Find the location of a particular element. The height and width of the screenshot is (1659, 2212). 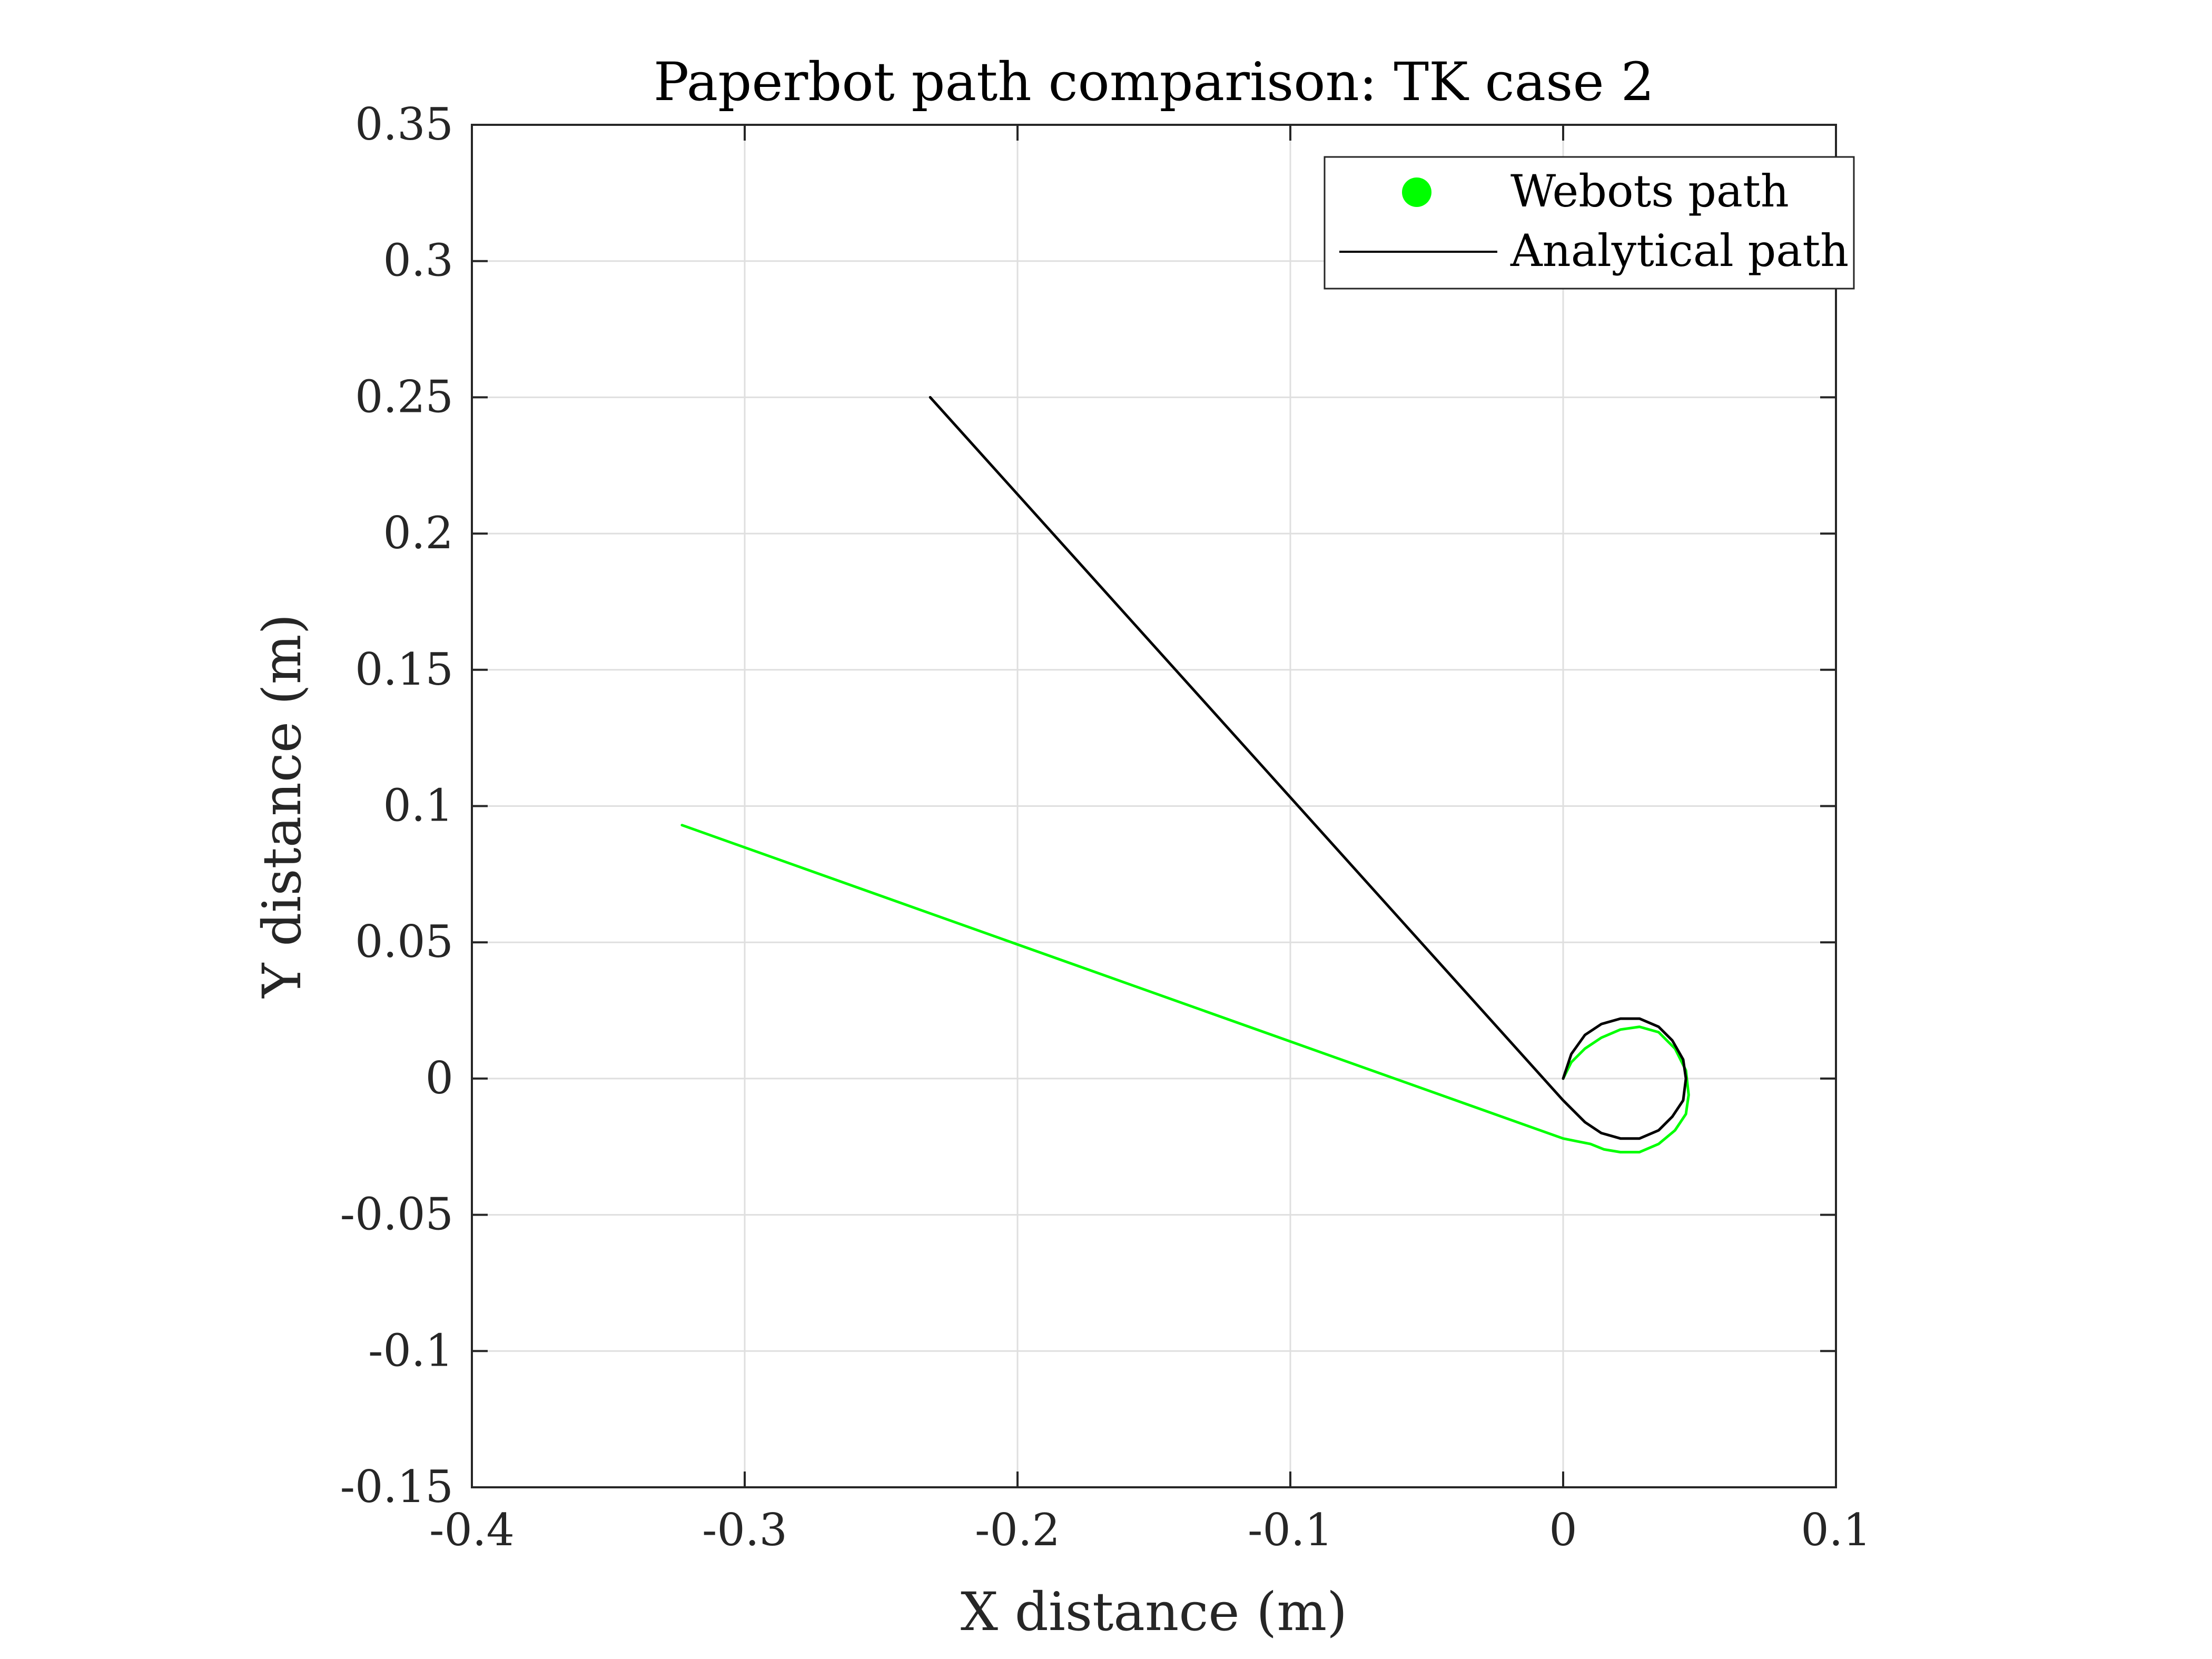

y-tick-labels: -0.15 -0.1 -0.05 0 0.05 0.1 0.15 0.2 0.25 0.3 0.35 is located at coordinates (396, 805).